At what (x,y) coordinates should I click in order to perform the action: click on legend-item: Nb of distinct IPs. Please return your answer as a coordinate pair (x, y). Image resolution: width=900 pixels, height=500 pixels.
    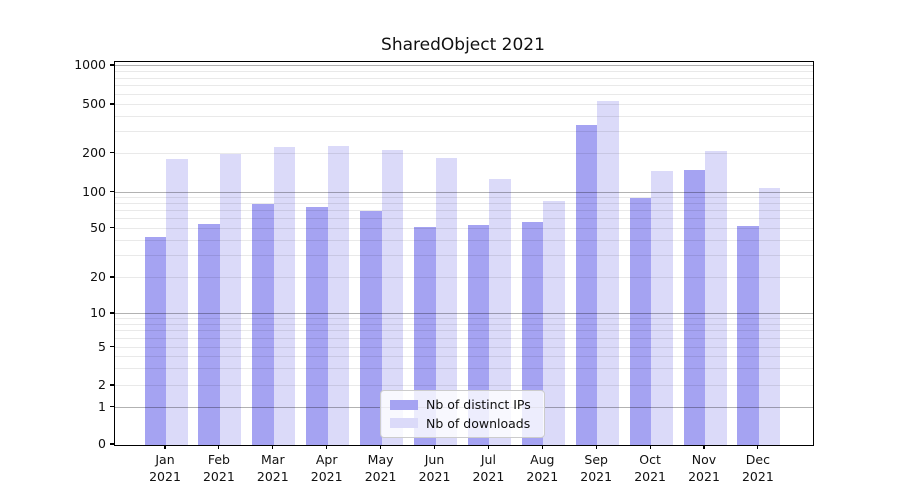
    Looking at the image, I should click on (462, 404).